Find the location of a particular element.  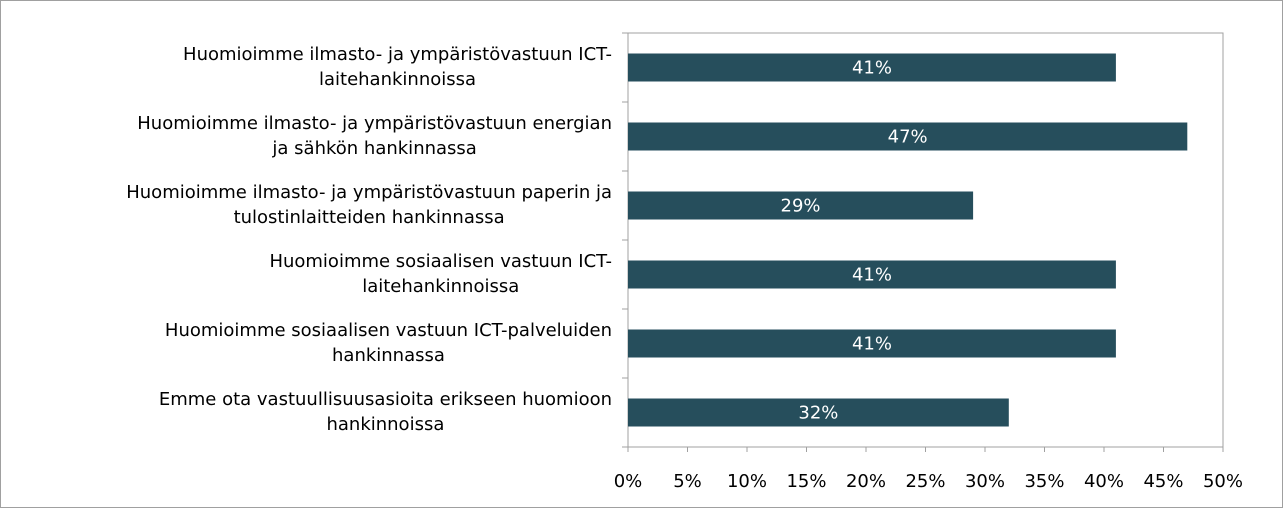

bar-value-label: 29% is located at coordinates (801, 206).